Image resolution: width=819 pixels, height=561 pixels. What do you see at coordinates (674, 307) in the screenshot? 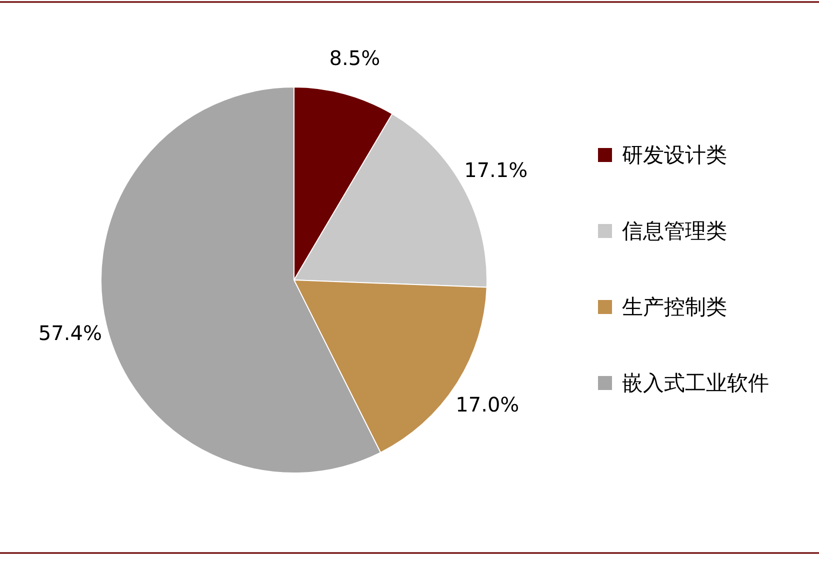
I see `legend-label: 生产控制类` at bounding box center [674, 307].